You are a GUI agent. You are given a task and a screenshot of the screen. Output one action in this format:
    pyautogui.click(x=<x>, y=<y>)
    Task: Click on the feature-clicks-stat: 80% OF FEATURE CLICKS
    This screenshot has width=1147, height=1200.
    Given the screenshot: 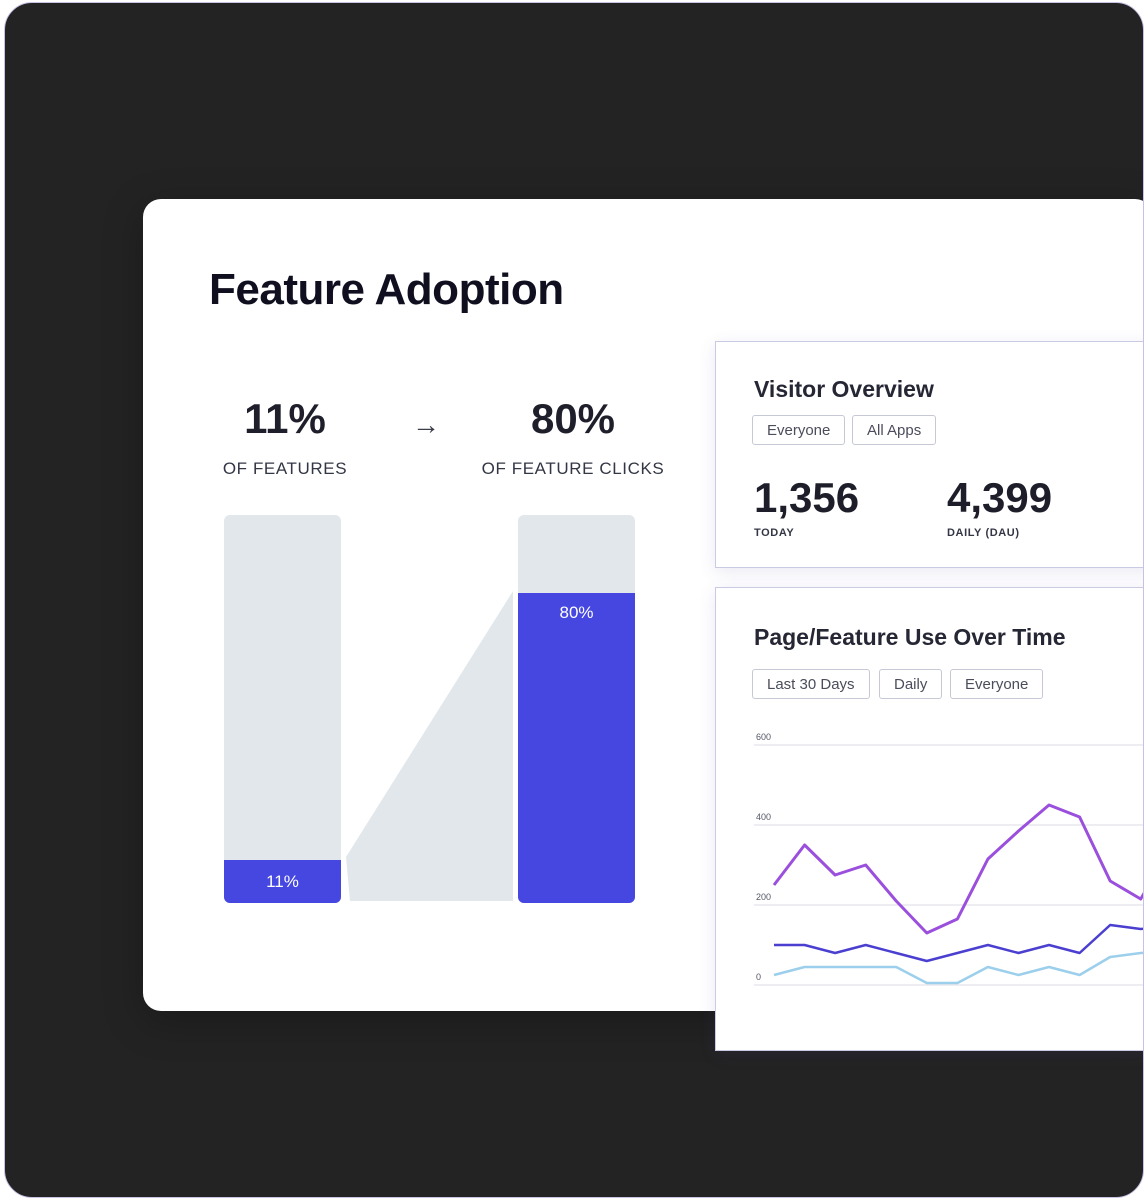 What is the action you would take?
    pyautogui.click(x=573, y=437)
    